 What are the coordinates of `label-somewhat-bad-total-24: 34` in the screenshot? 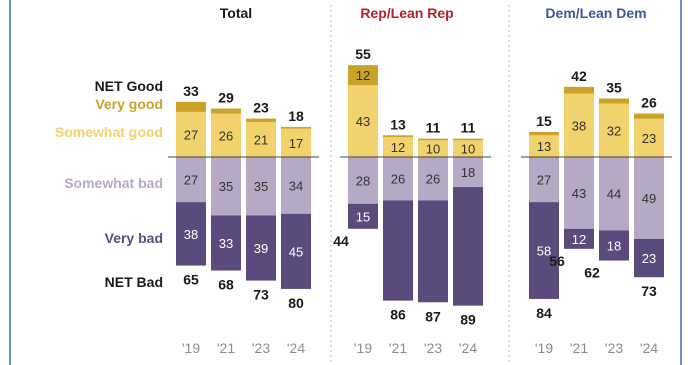 It's located at (296, 185).